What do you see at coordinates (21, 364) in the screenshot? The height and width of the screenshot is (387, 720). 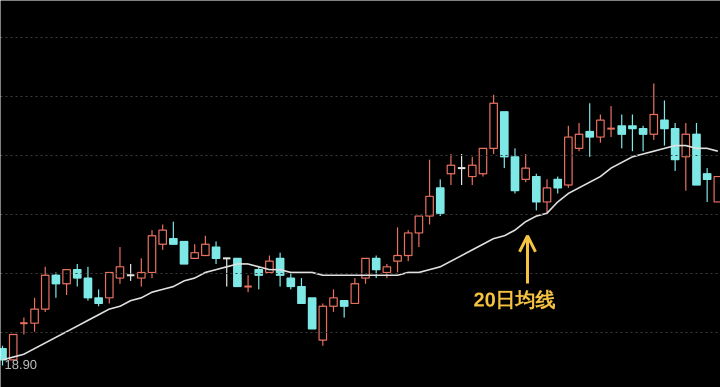 I see `annotation: 18.90` at bounding box center [21, 364].